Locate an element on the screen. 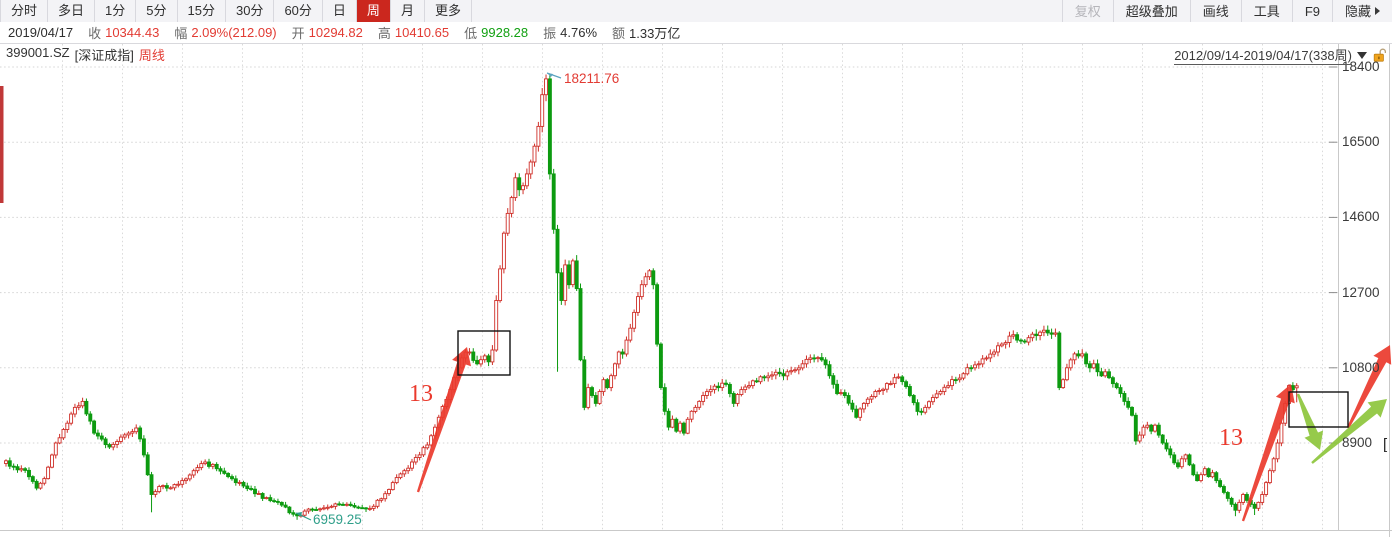 Image resolution: width=1392 pixels, height=537 pixels. button-F9: F9 is located at coordinates (1311, 11).